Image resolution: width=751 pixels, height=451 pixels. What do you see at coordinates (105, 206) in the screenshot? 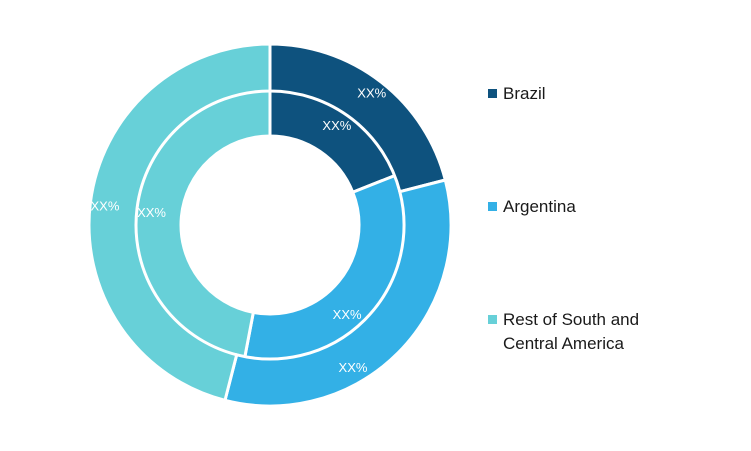
I see `outer-ring-label-rest-of-south-and-central-america: XX%` at bounding box center [105, 206].